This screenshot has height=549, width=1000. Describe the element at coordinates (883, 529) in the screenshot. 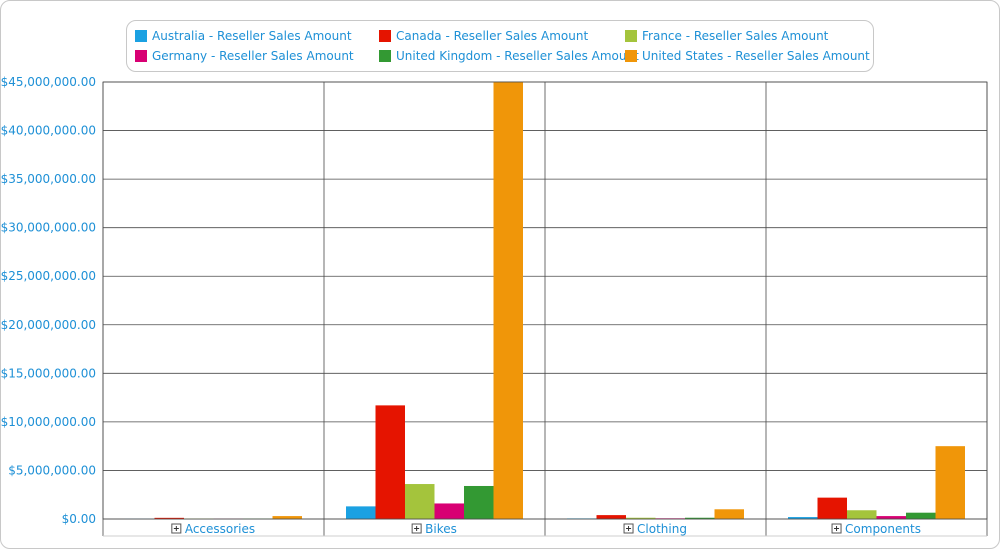

I see `category-label: Components` at that location.